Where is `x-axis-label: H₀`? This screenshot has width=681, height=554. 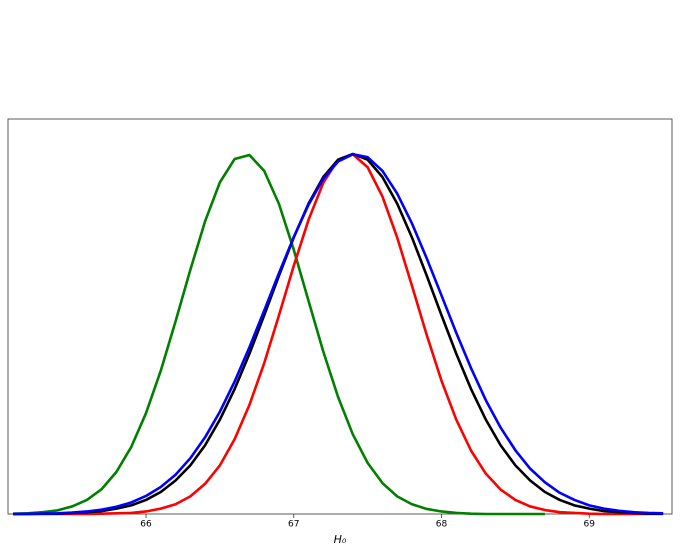 x-axis-label: H₀ is located at coordinates (340, 539).